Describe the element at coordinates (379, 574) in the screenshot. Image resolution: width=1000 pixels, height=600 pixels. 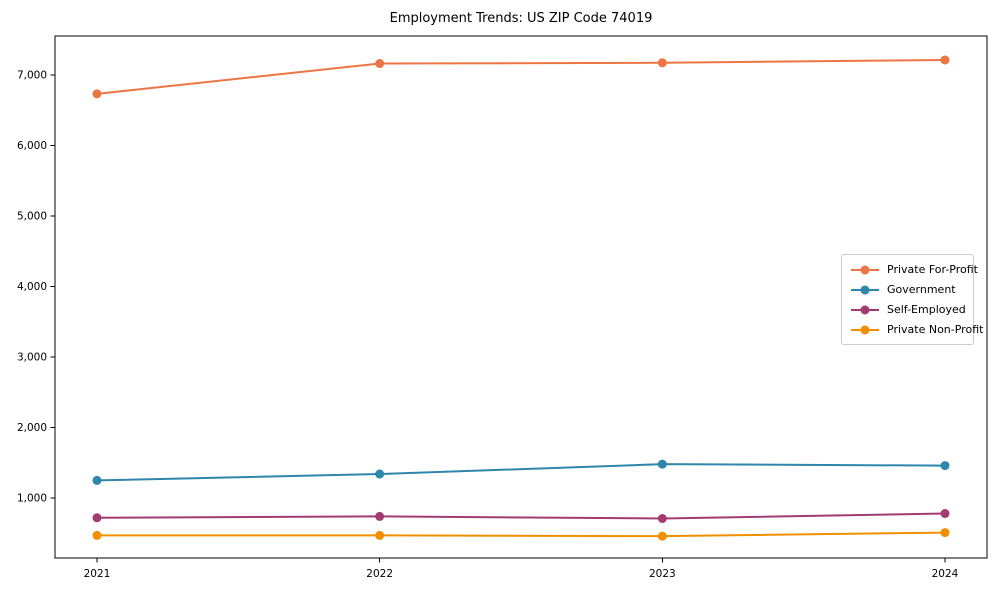
I see `x-tick-label: 2022` at that location.